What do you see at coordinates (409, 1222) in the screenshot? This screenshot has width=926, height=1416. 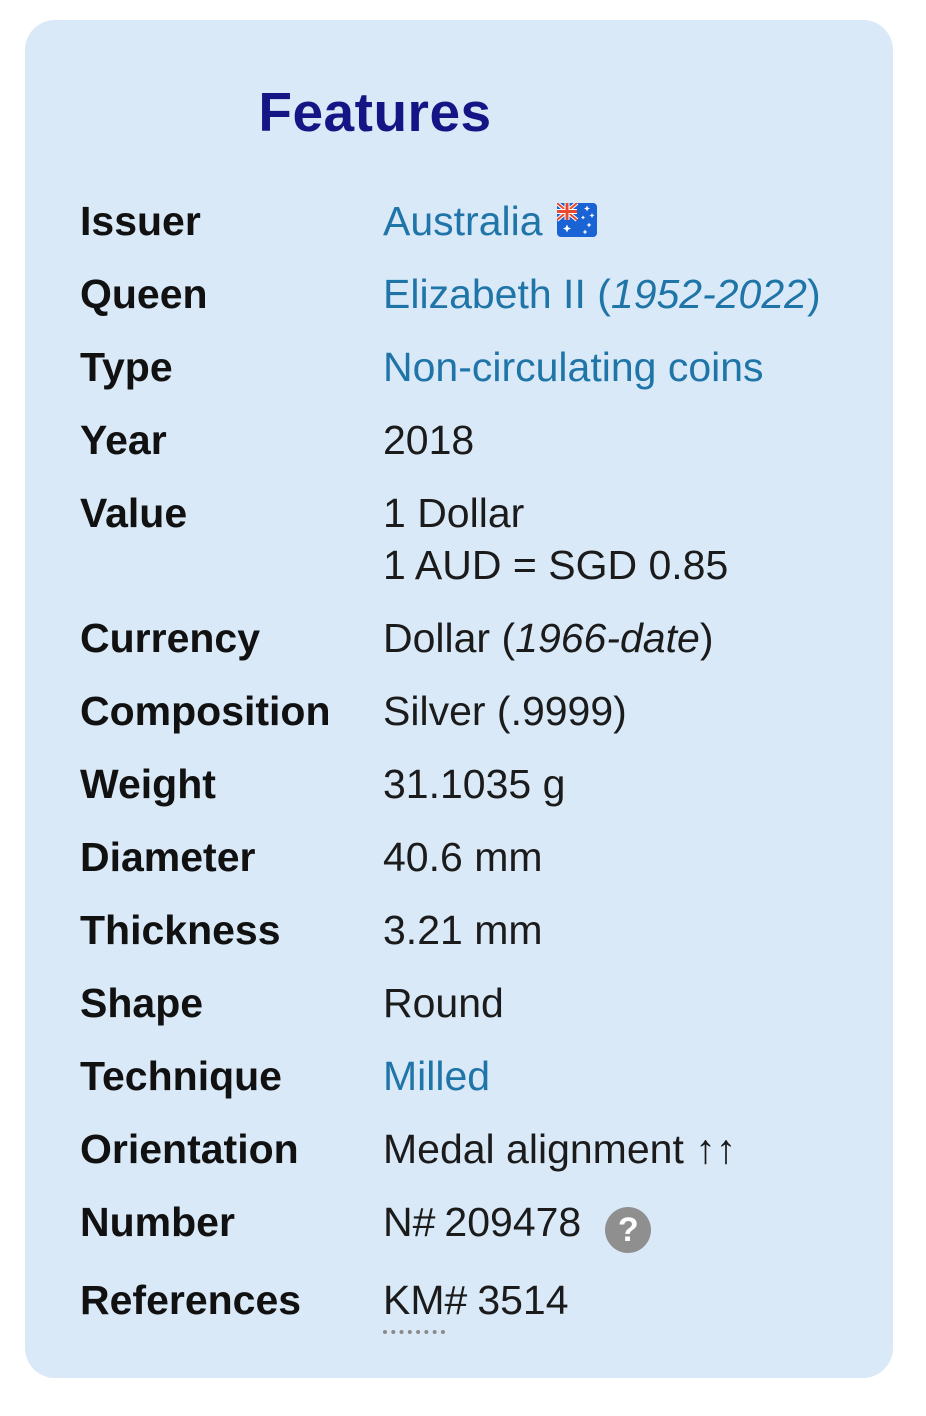 I see `numista-number-prefix: N#` at bounding box center [409, 1222].